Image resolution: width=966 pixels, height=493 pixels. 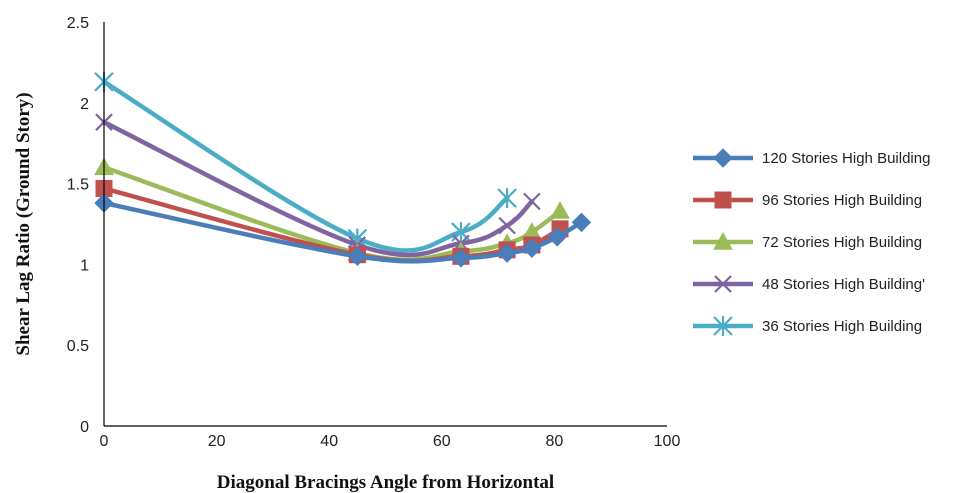 I want to click on legend-label: 96 Stories High Building, so click(x=842, y=200).